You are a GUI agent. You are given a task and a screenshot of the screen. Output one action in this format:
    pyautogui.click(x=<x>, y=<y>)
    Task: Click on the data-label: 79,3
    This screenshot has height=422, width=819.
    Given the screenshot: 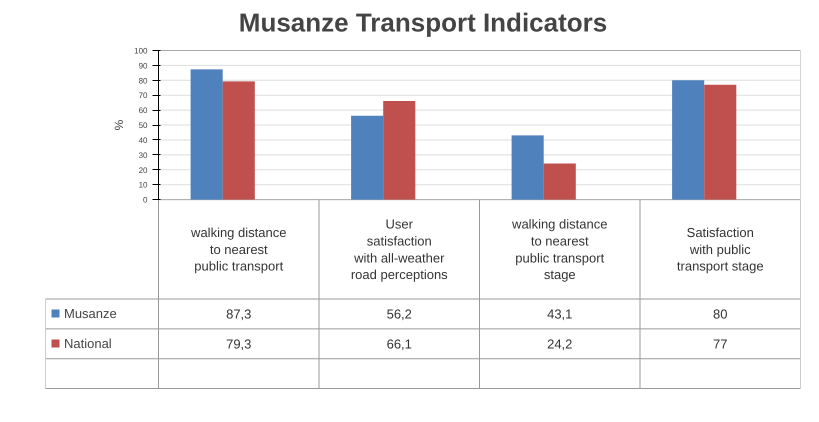 What is the action you would take?
    pyautogui.click(x=239, y=344)
    